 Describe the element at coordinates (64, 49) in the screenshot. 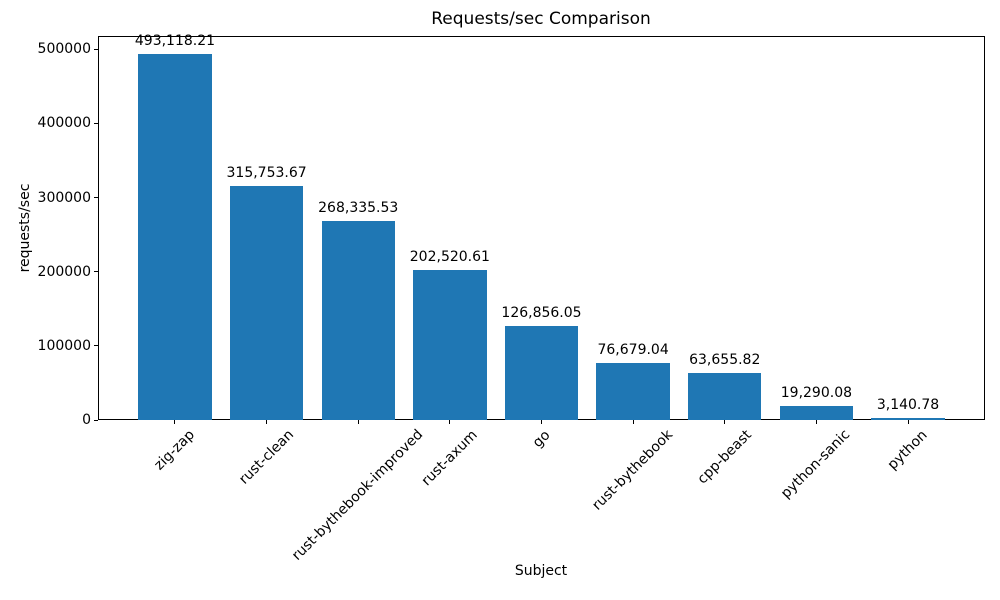

I see `y-tick-label: 500000` at that location.